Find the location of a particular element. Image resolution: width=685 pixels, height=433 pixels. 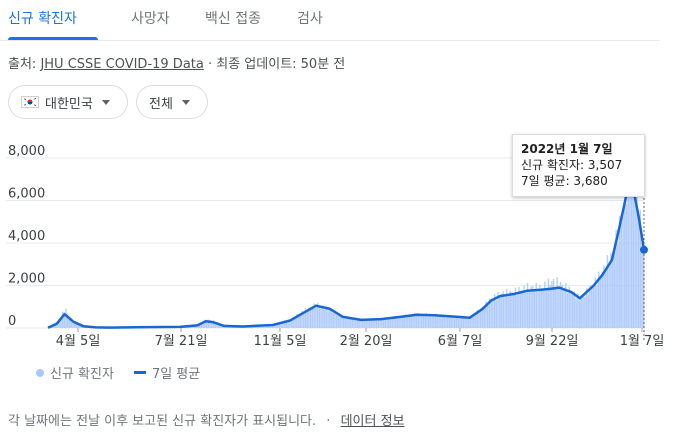

data-info-link: 데이터 정보 is located at coordinates (372, 421).